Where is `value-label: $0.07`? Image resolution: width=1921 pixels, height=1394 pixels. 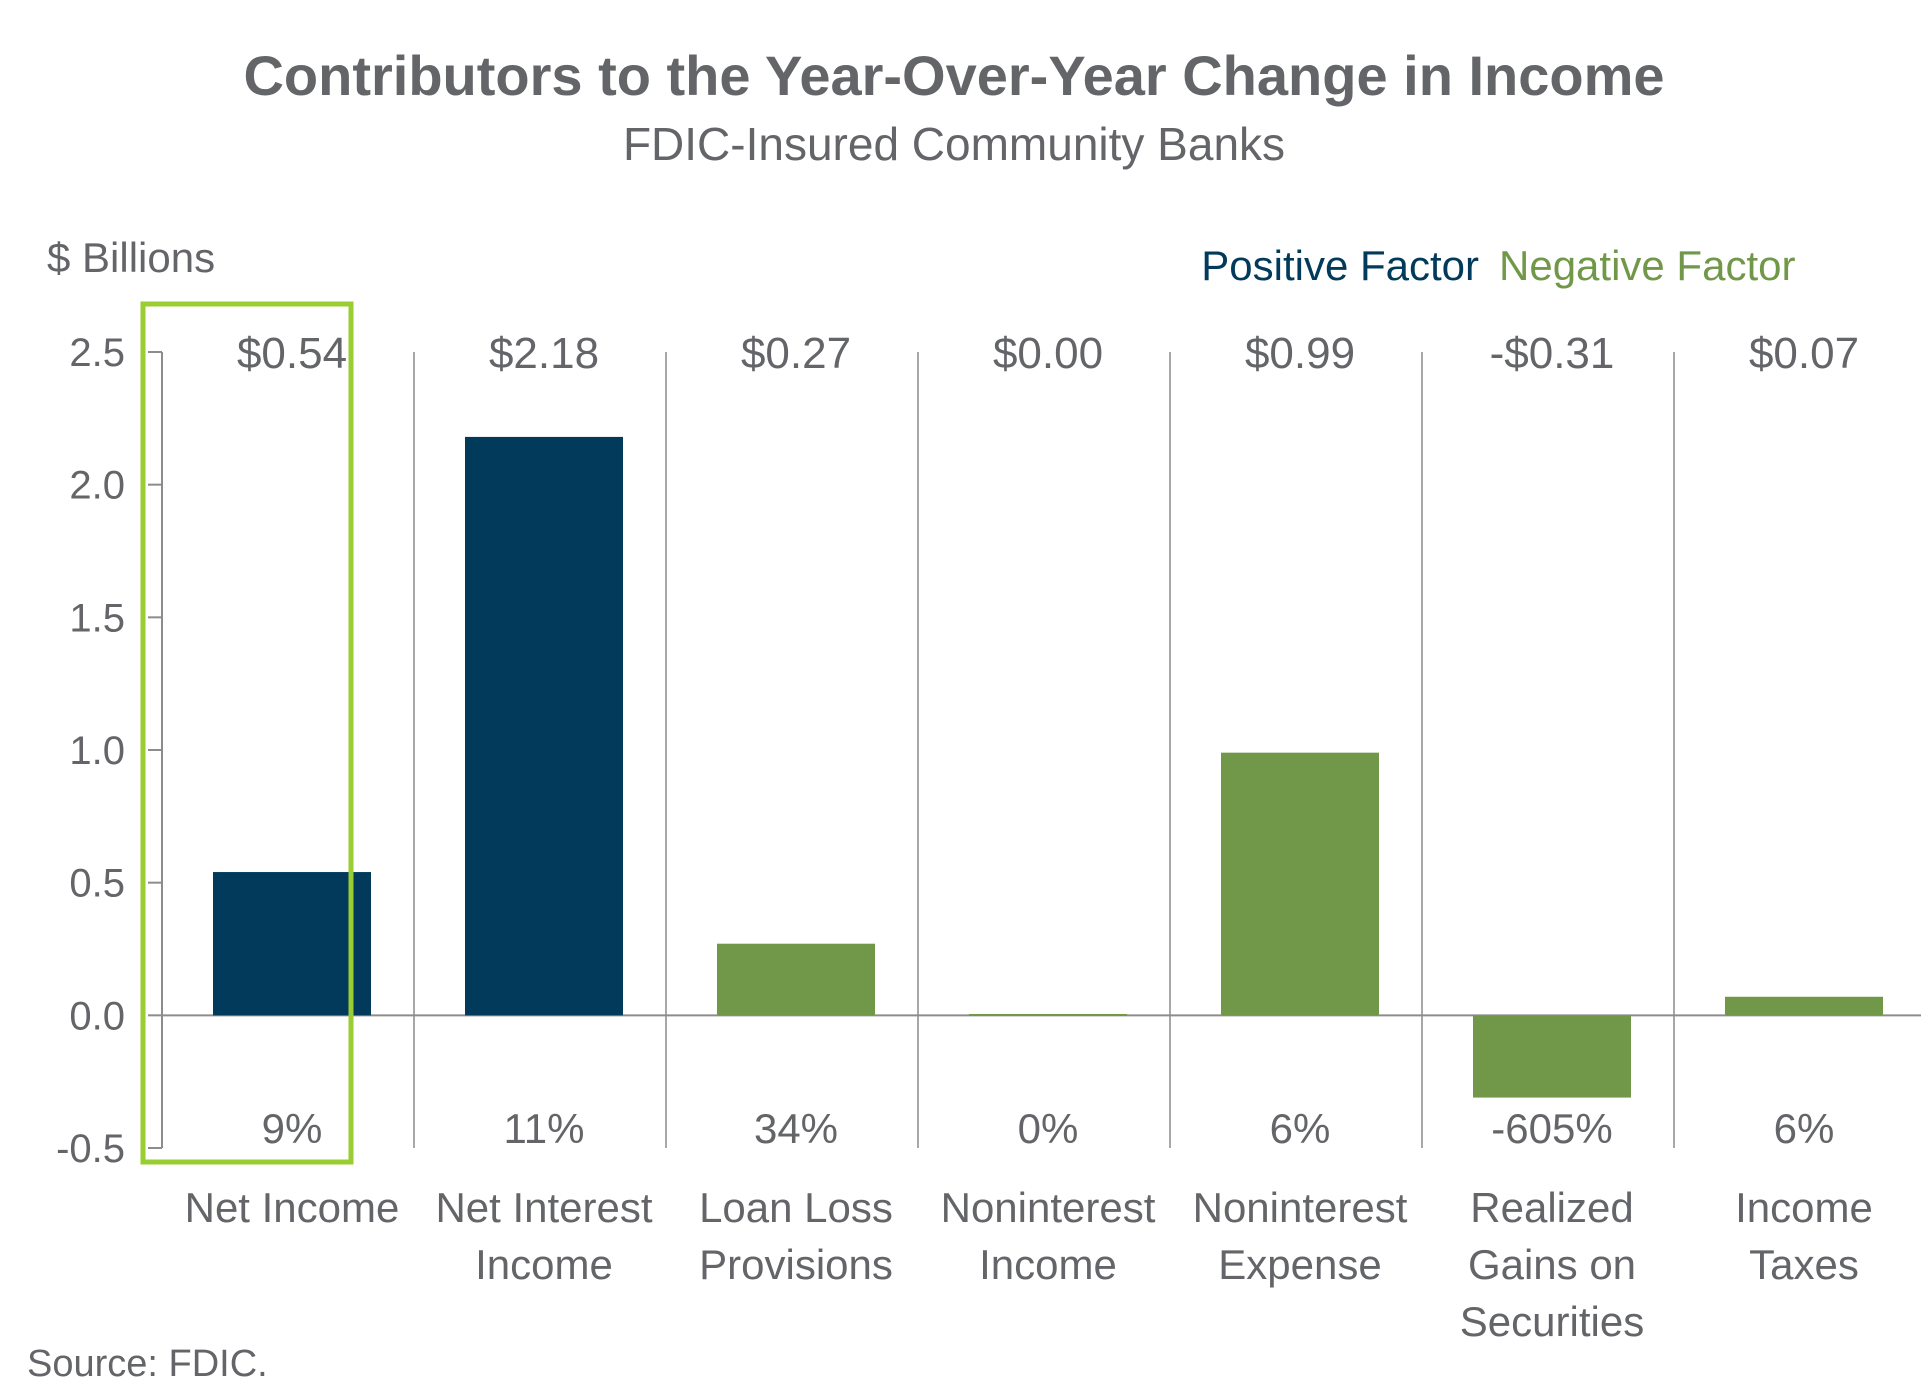 value-label: $0.07 is located at coordinates (1804, 353).